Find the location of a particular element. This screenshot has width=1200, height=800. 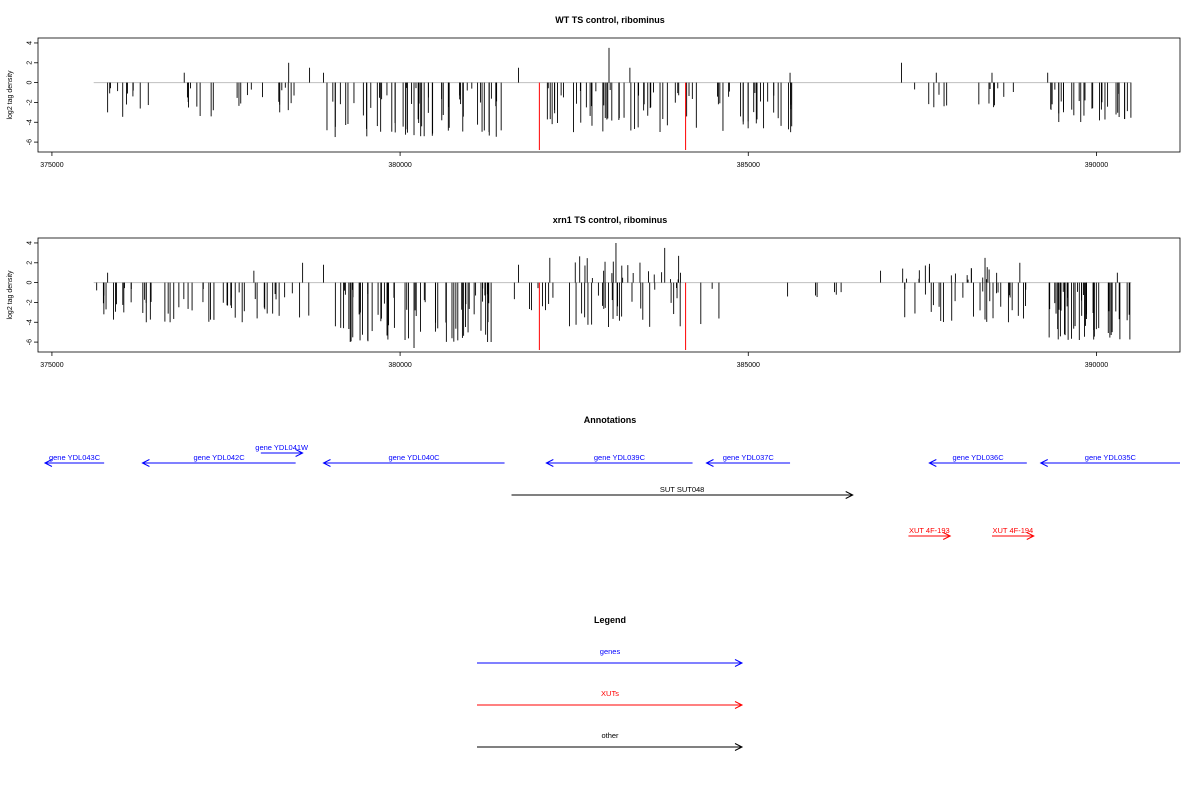

annotation-label: gene YDL041W is located at coordinates (282, 447).